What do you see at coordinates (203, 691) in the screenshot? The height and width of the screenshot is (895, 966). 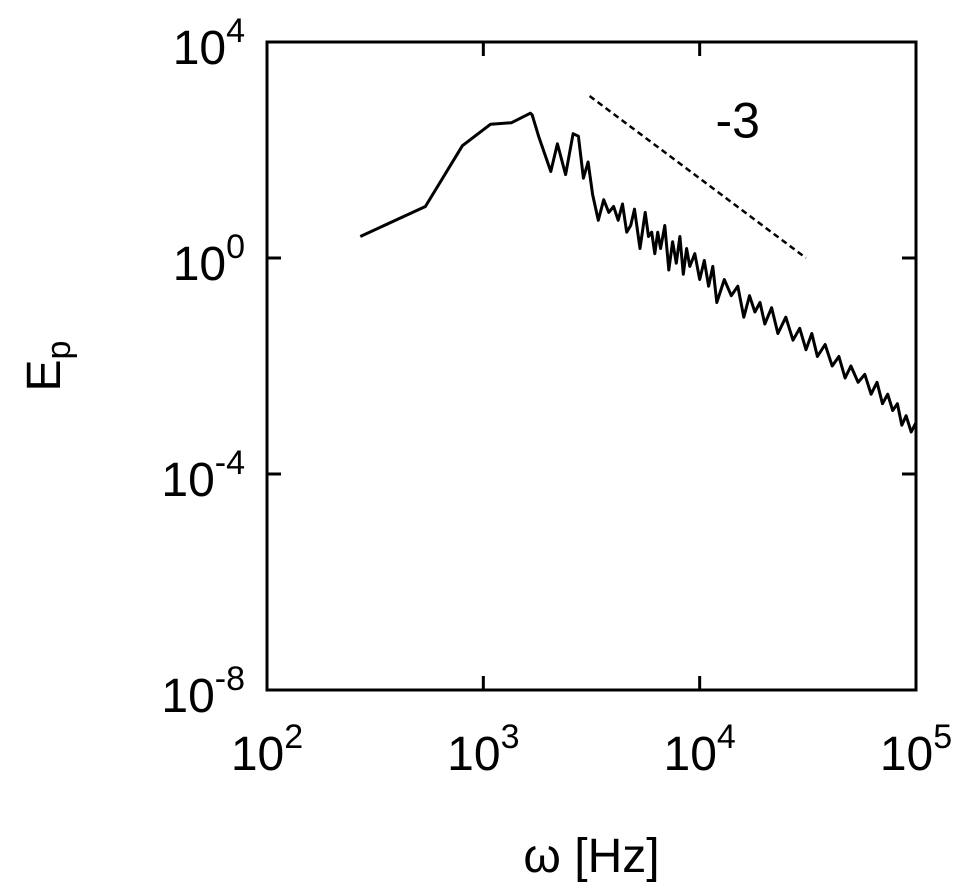 I see `y-tick-label: 10⁻⁸` at bounding box center [203, 691].